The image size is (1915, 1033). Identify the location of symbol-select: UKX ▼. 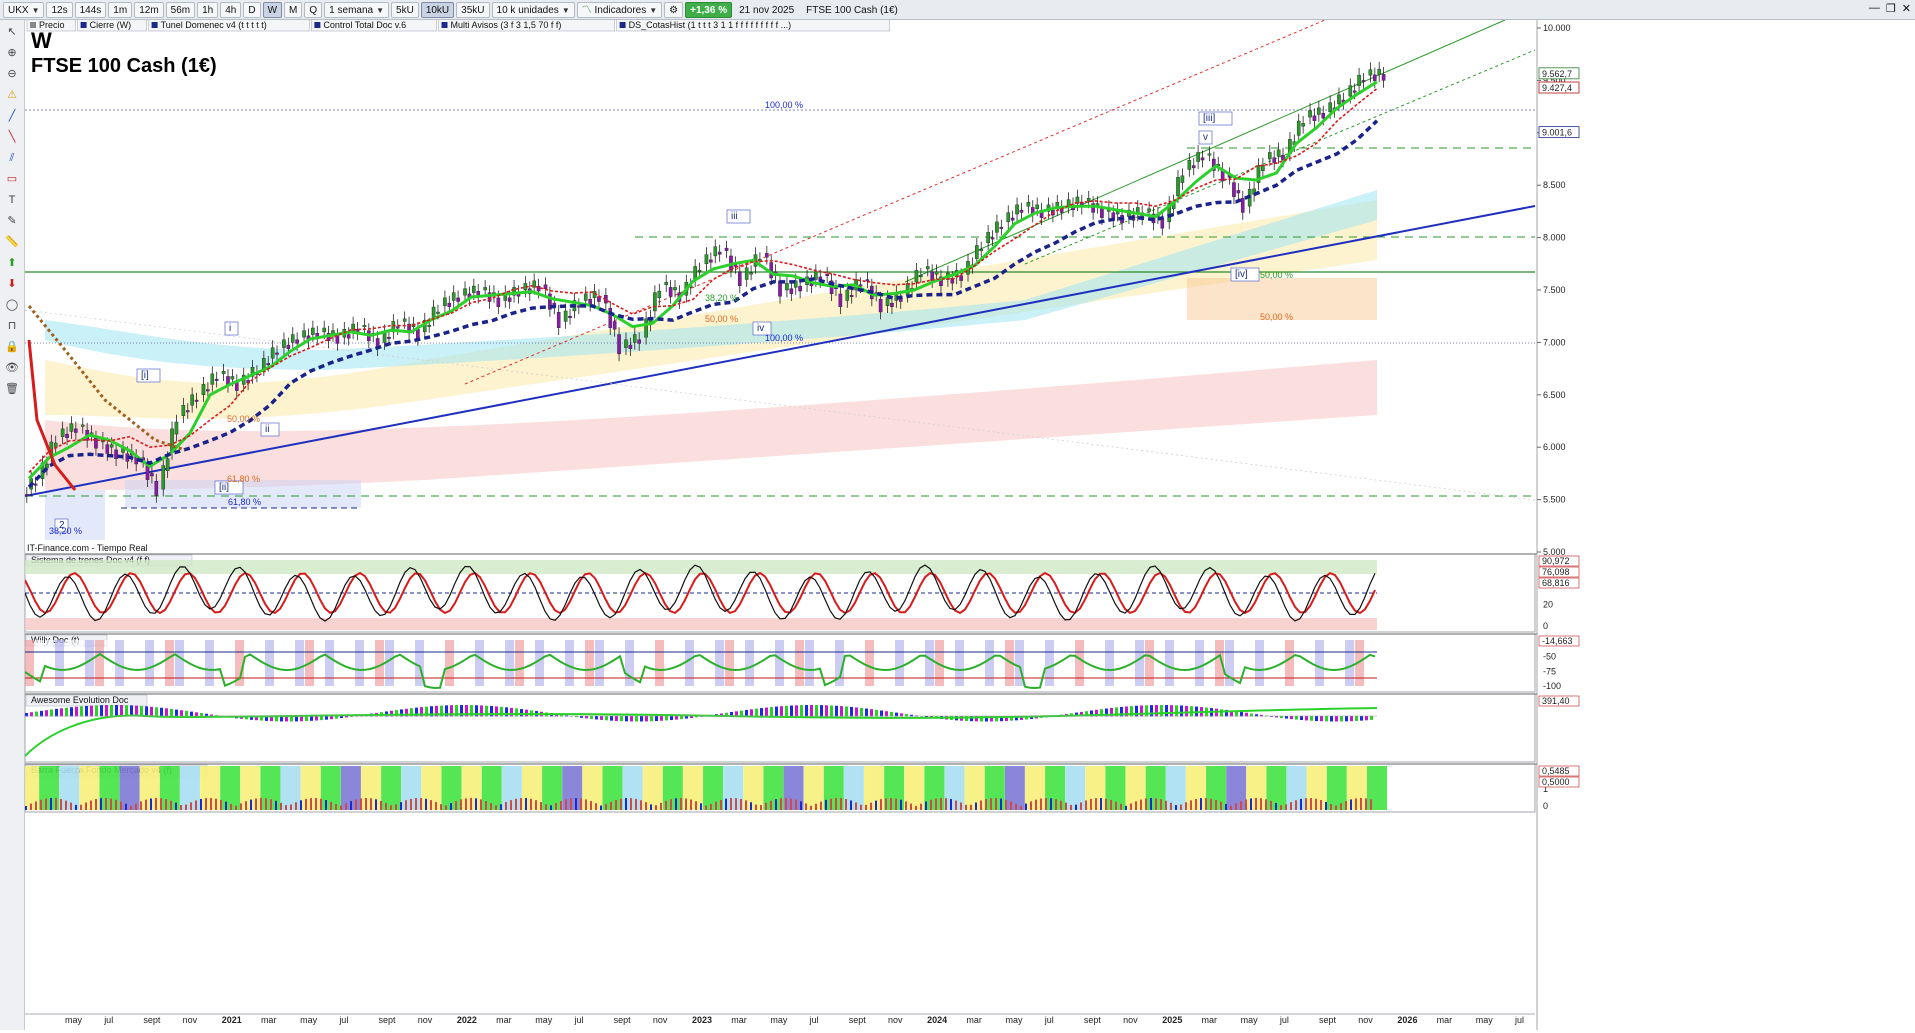
(24, 9).